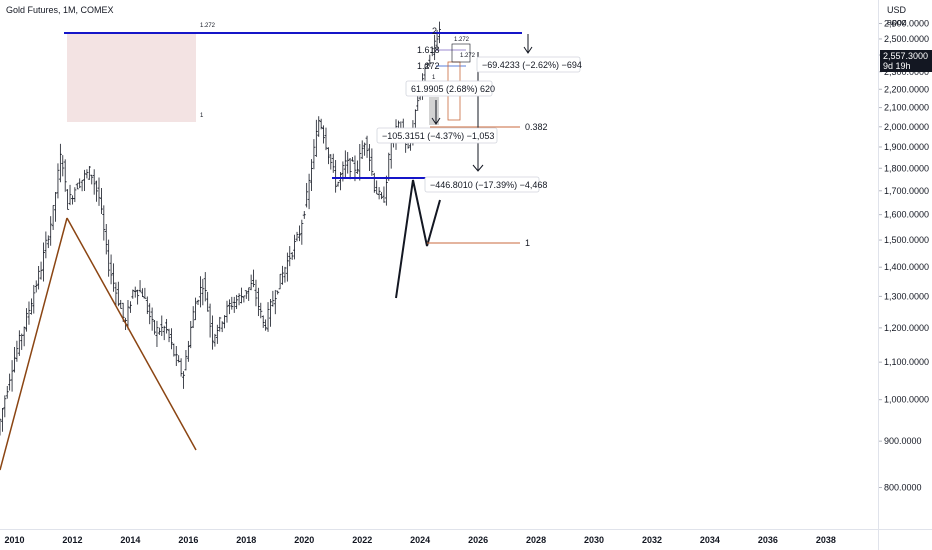 This screenshot has width=932, height=550. I want to click on fib-small-box-b, so click(461, 53).